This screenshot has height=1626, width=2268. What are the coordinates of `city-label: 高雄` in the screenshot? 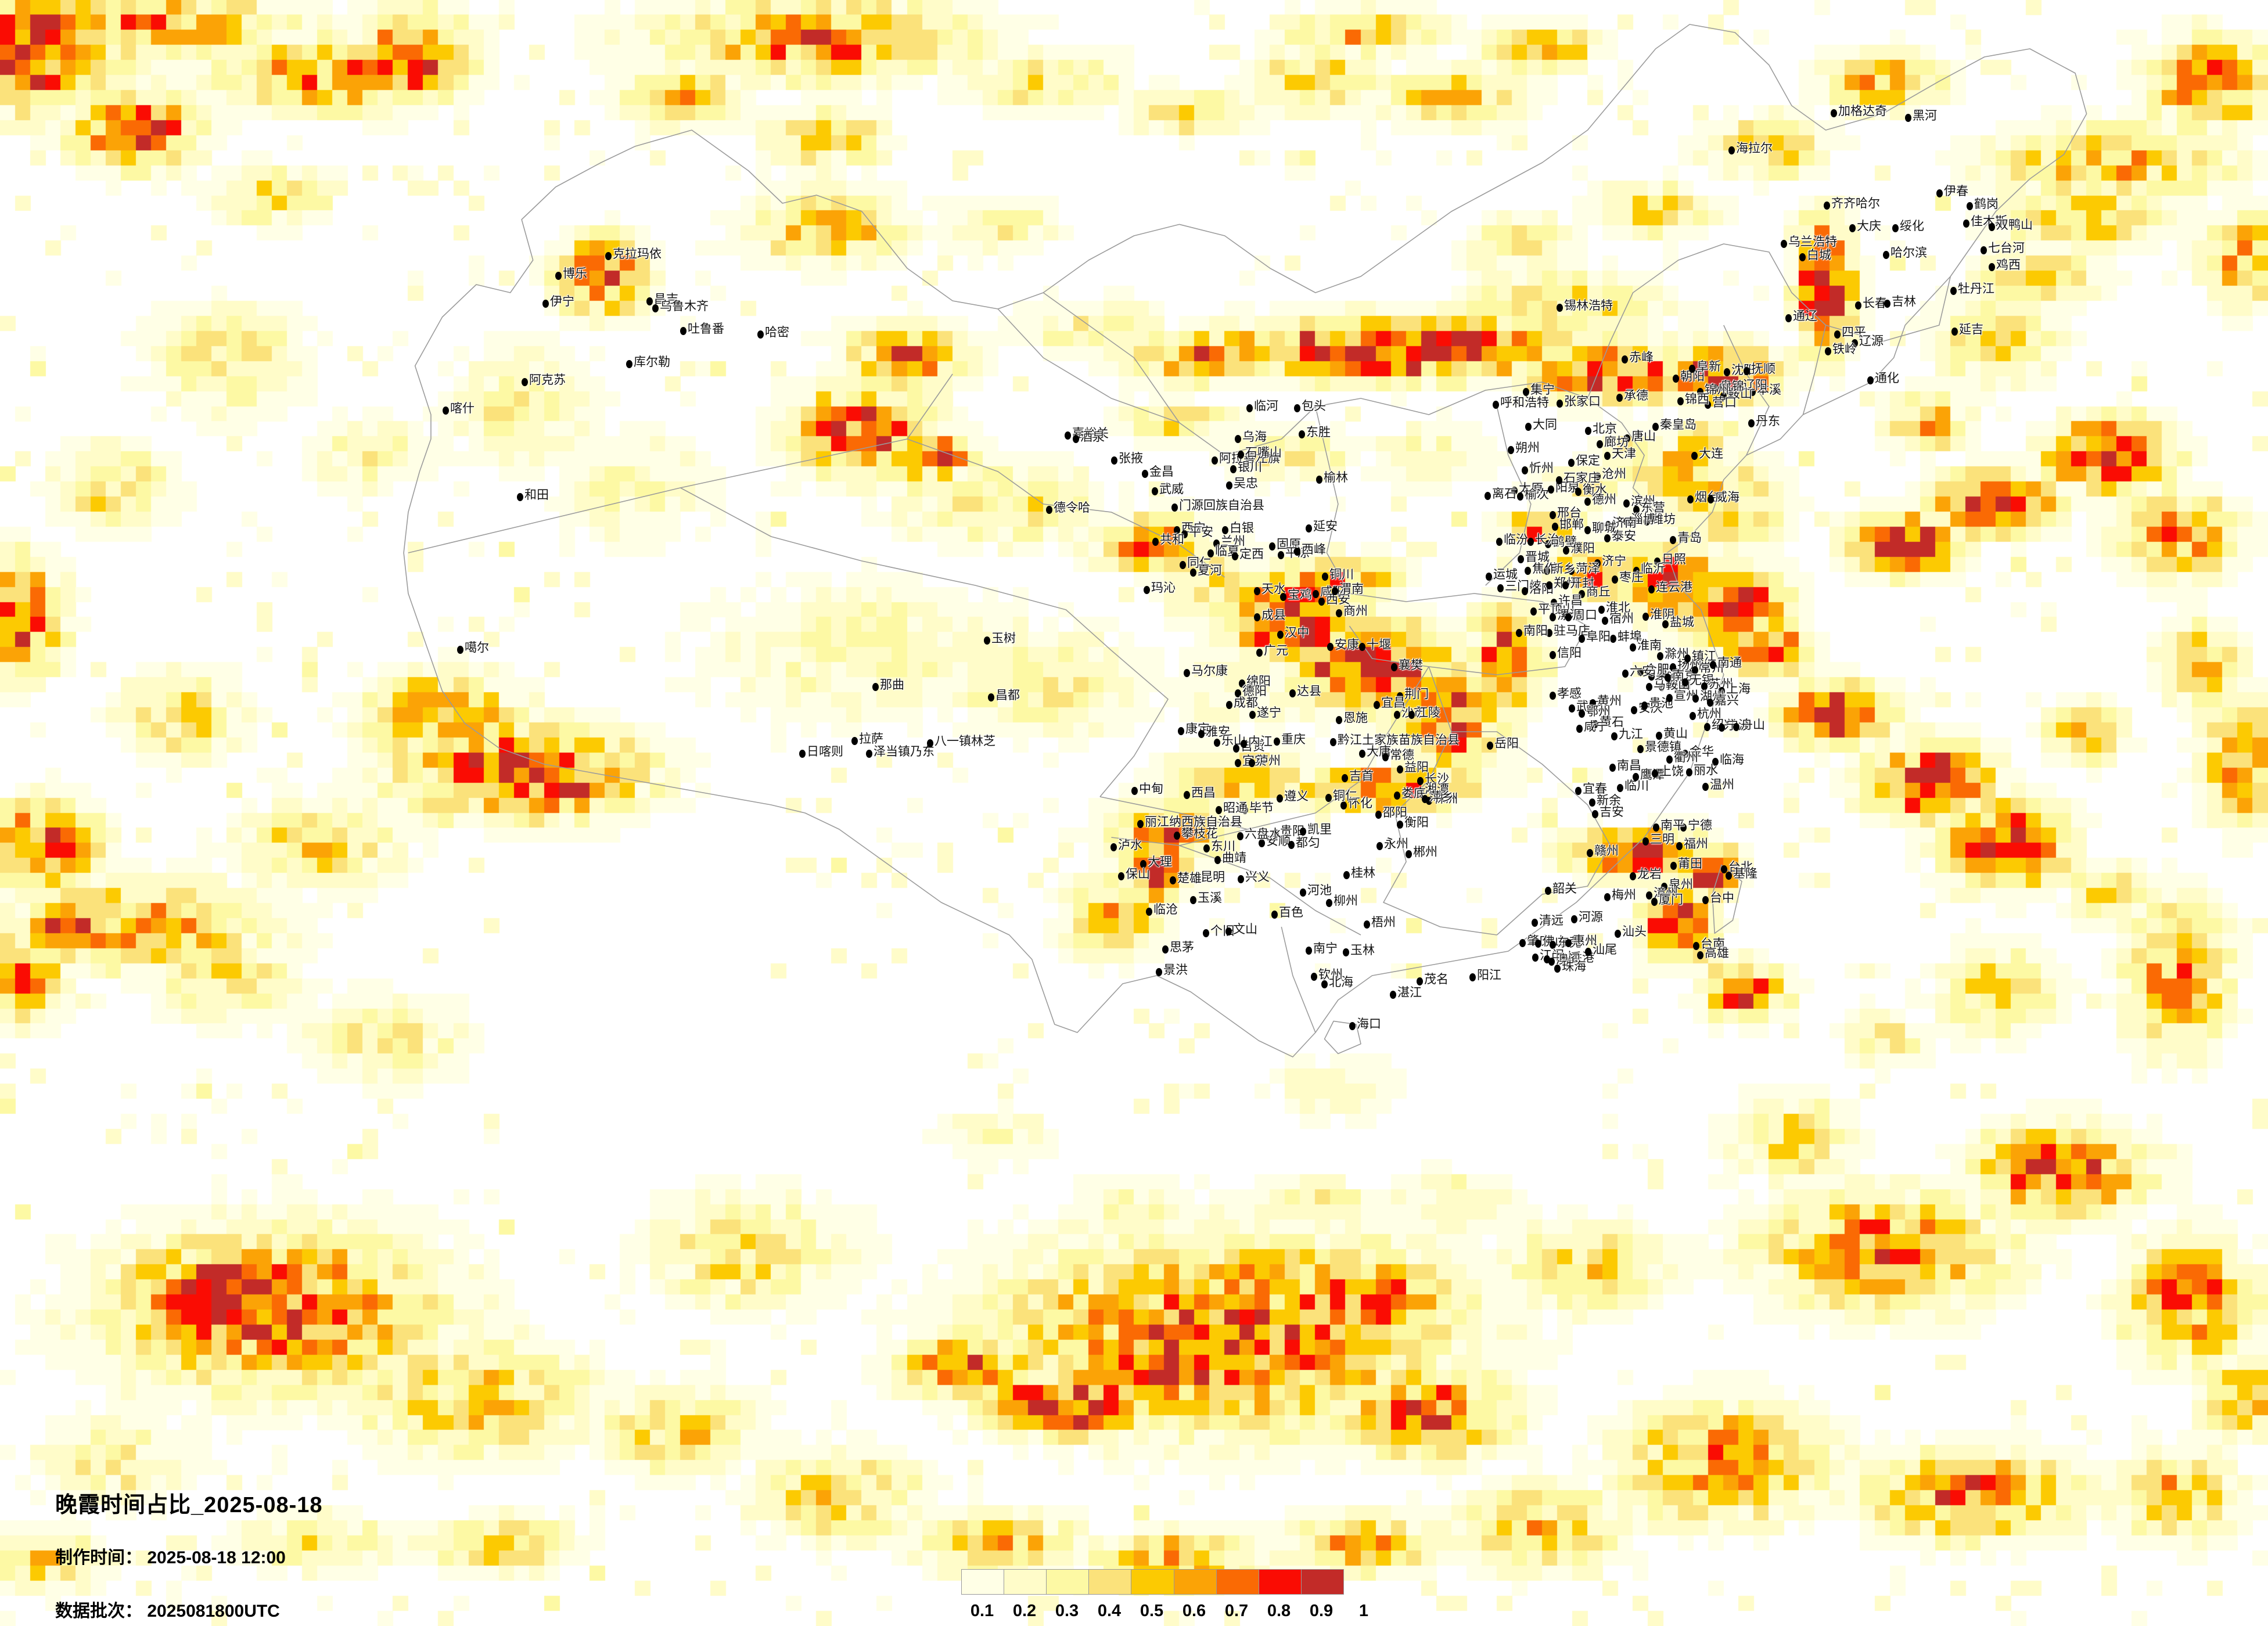 It's located at (1717, 953).